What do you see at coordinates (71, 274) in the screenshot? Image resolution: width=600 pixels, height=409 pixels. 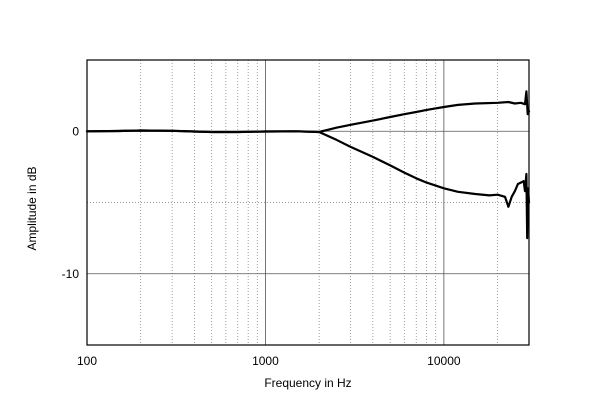 I see `y-tick-label: -10` at bounding box center [71, 274].